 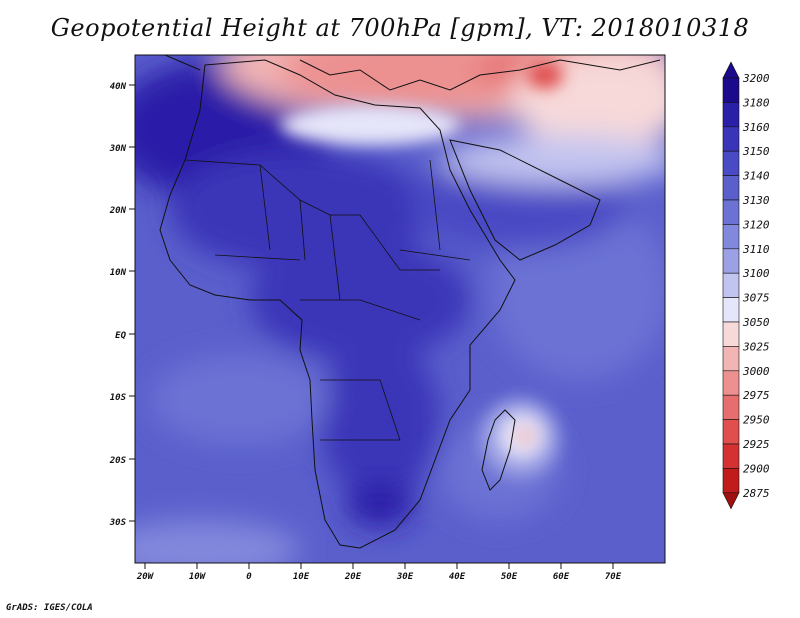 What do you see at coordinates (118, 87) in the screenshot?
I see `lat-label-40N: 40N` at bounding box center [118, 87].